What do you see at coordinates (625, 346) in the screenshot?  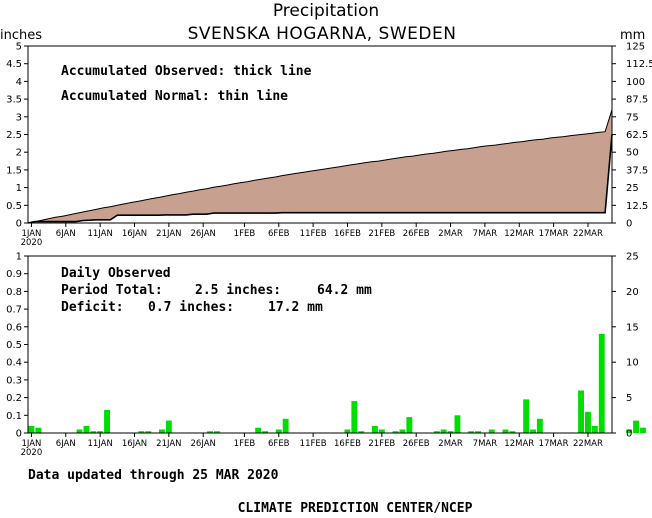 I see `bottom-y-axis-mm: 0 5 10 15 20 25` at bounding box center [625, 346].